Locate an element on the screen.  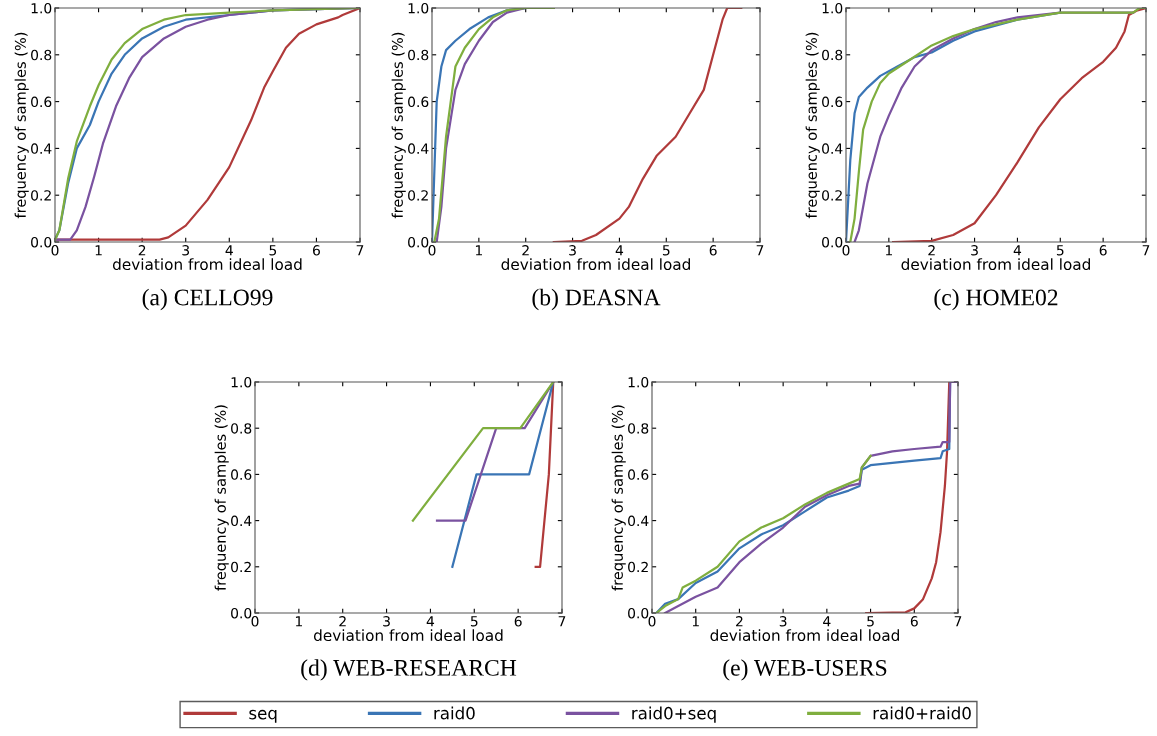
legend-label: raid0 is located at coordinates (454, 713).